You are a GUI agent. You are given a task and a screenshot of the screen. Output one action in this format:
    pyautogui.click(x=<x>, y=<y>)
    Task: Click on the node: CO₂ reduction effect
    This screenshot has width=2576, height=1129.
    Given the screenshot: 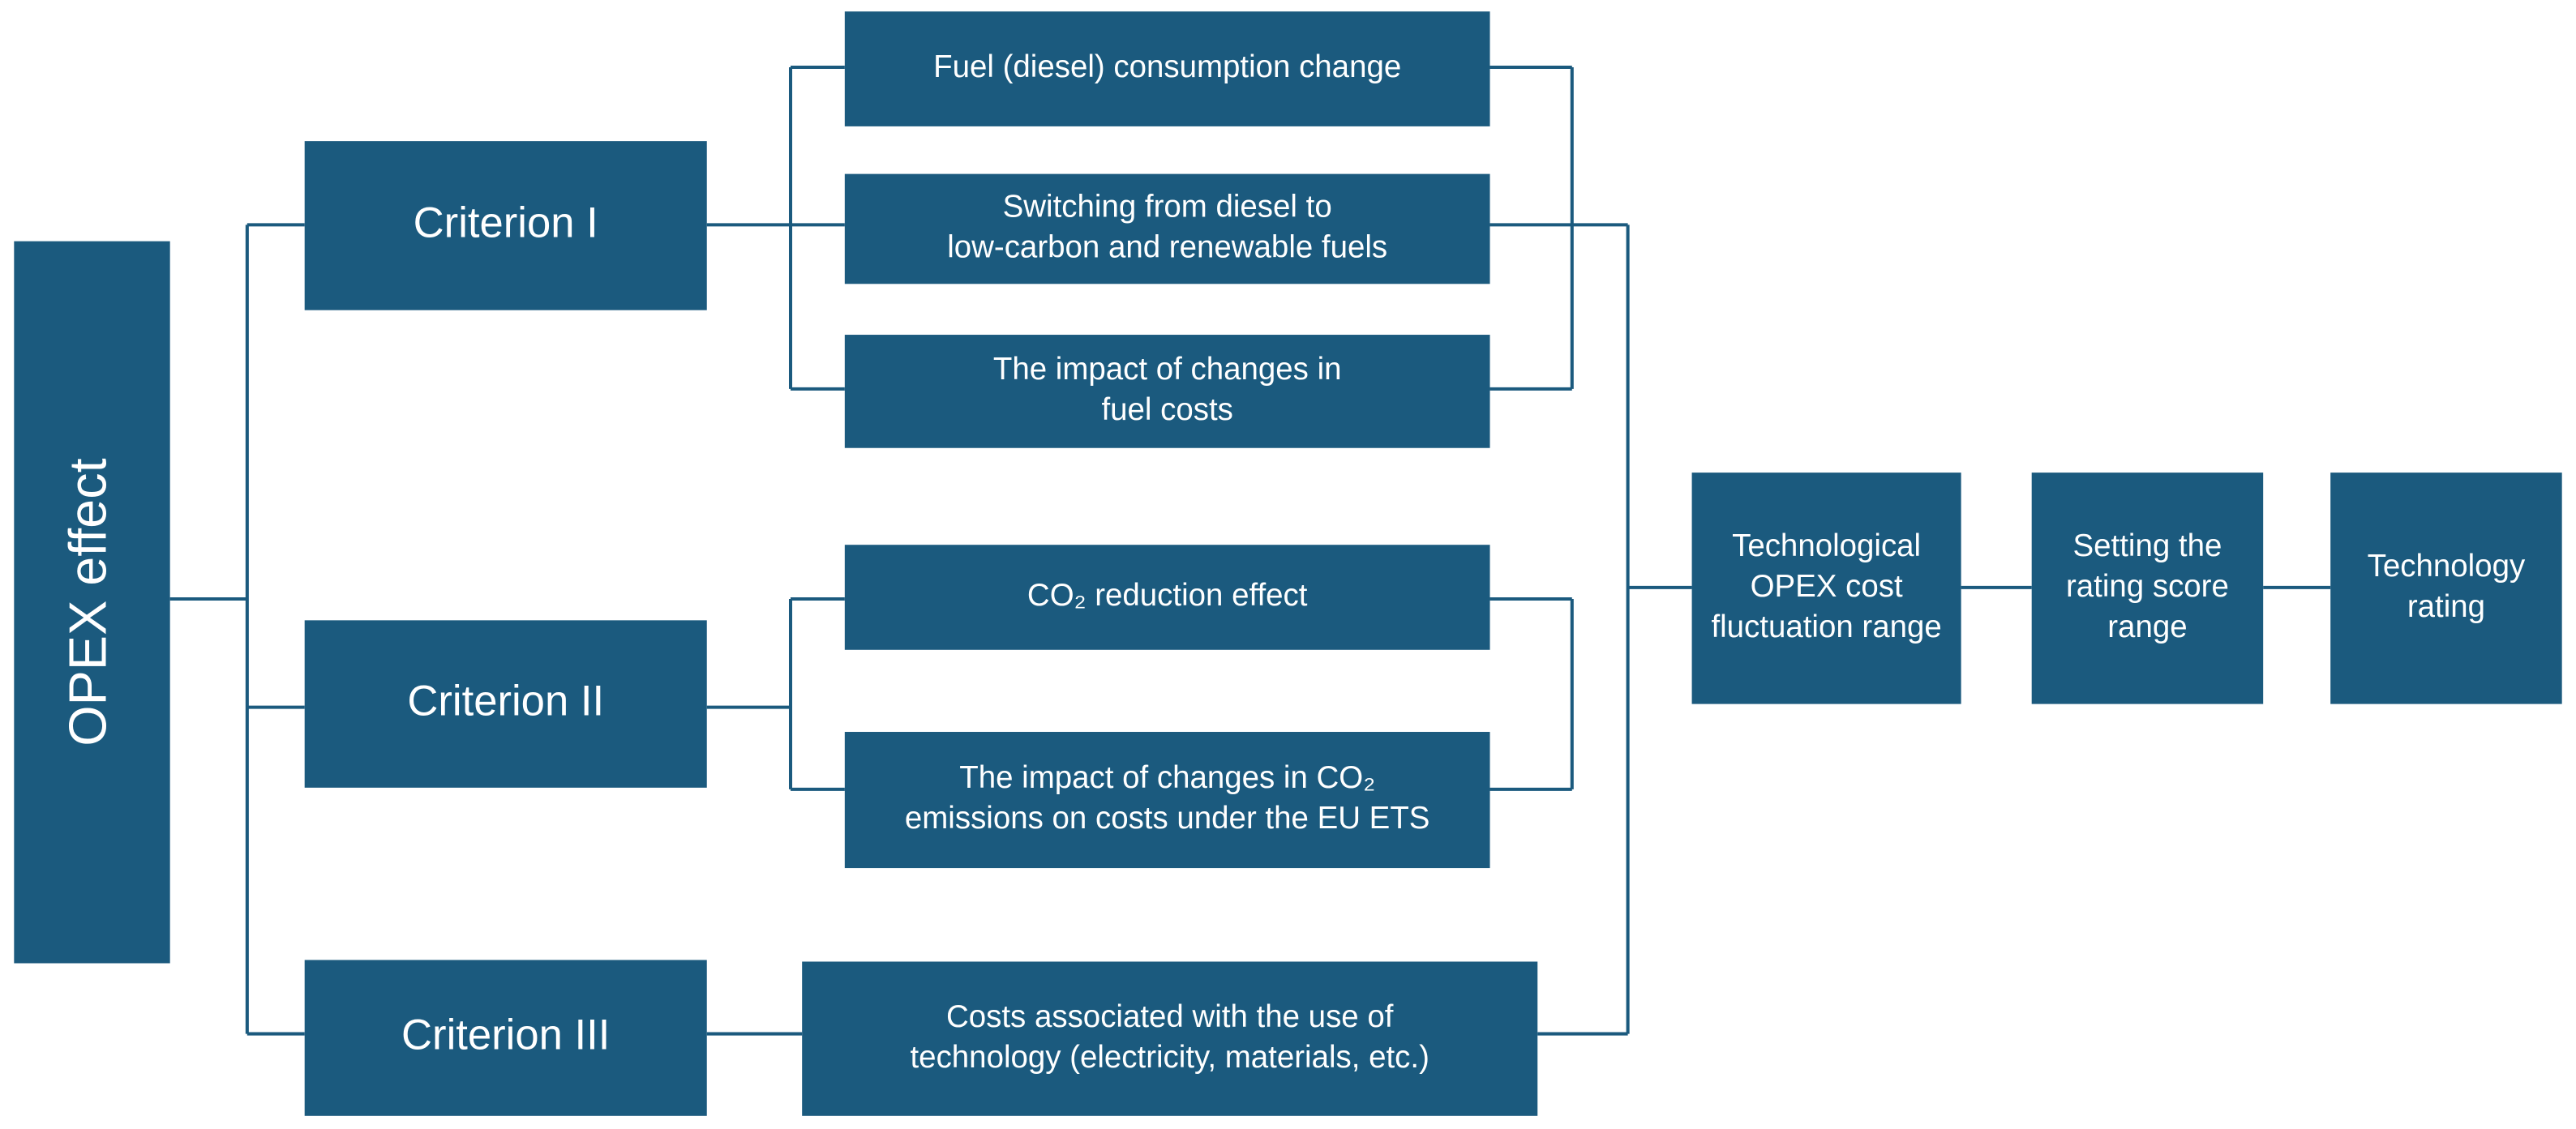 What is the action you would take?
    pyautogui.click(x=1167, y=597)
    